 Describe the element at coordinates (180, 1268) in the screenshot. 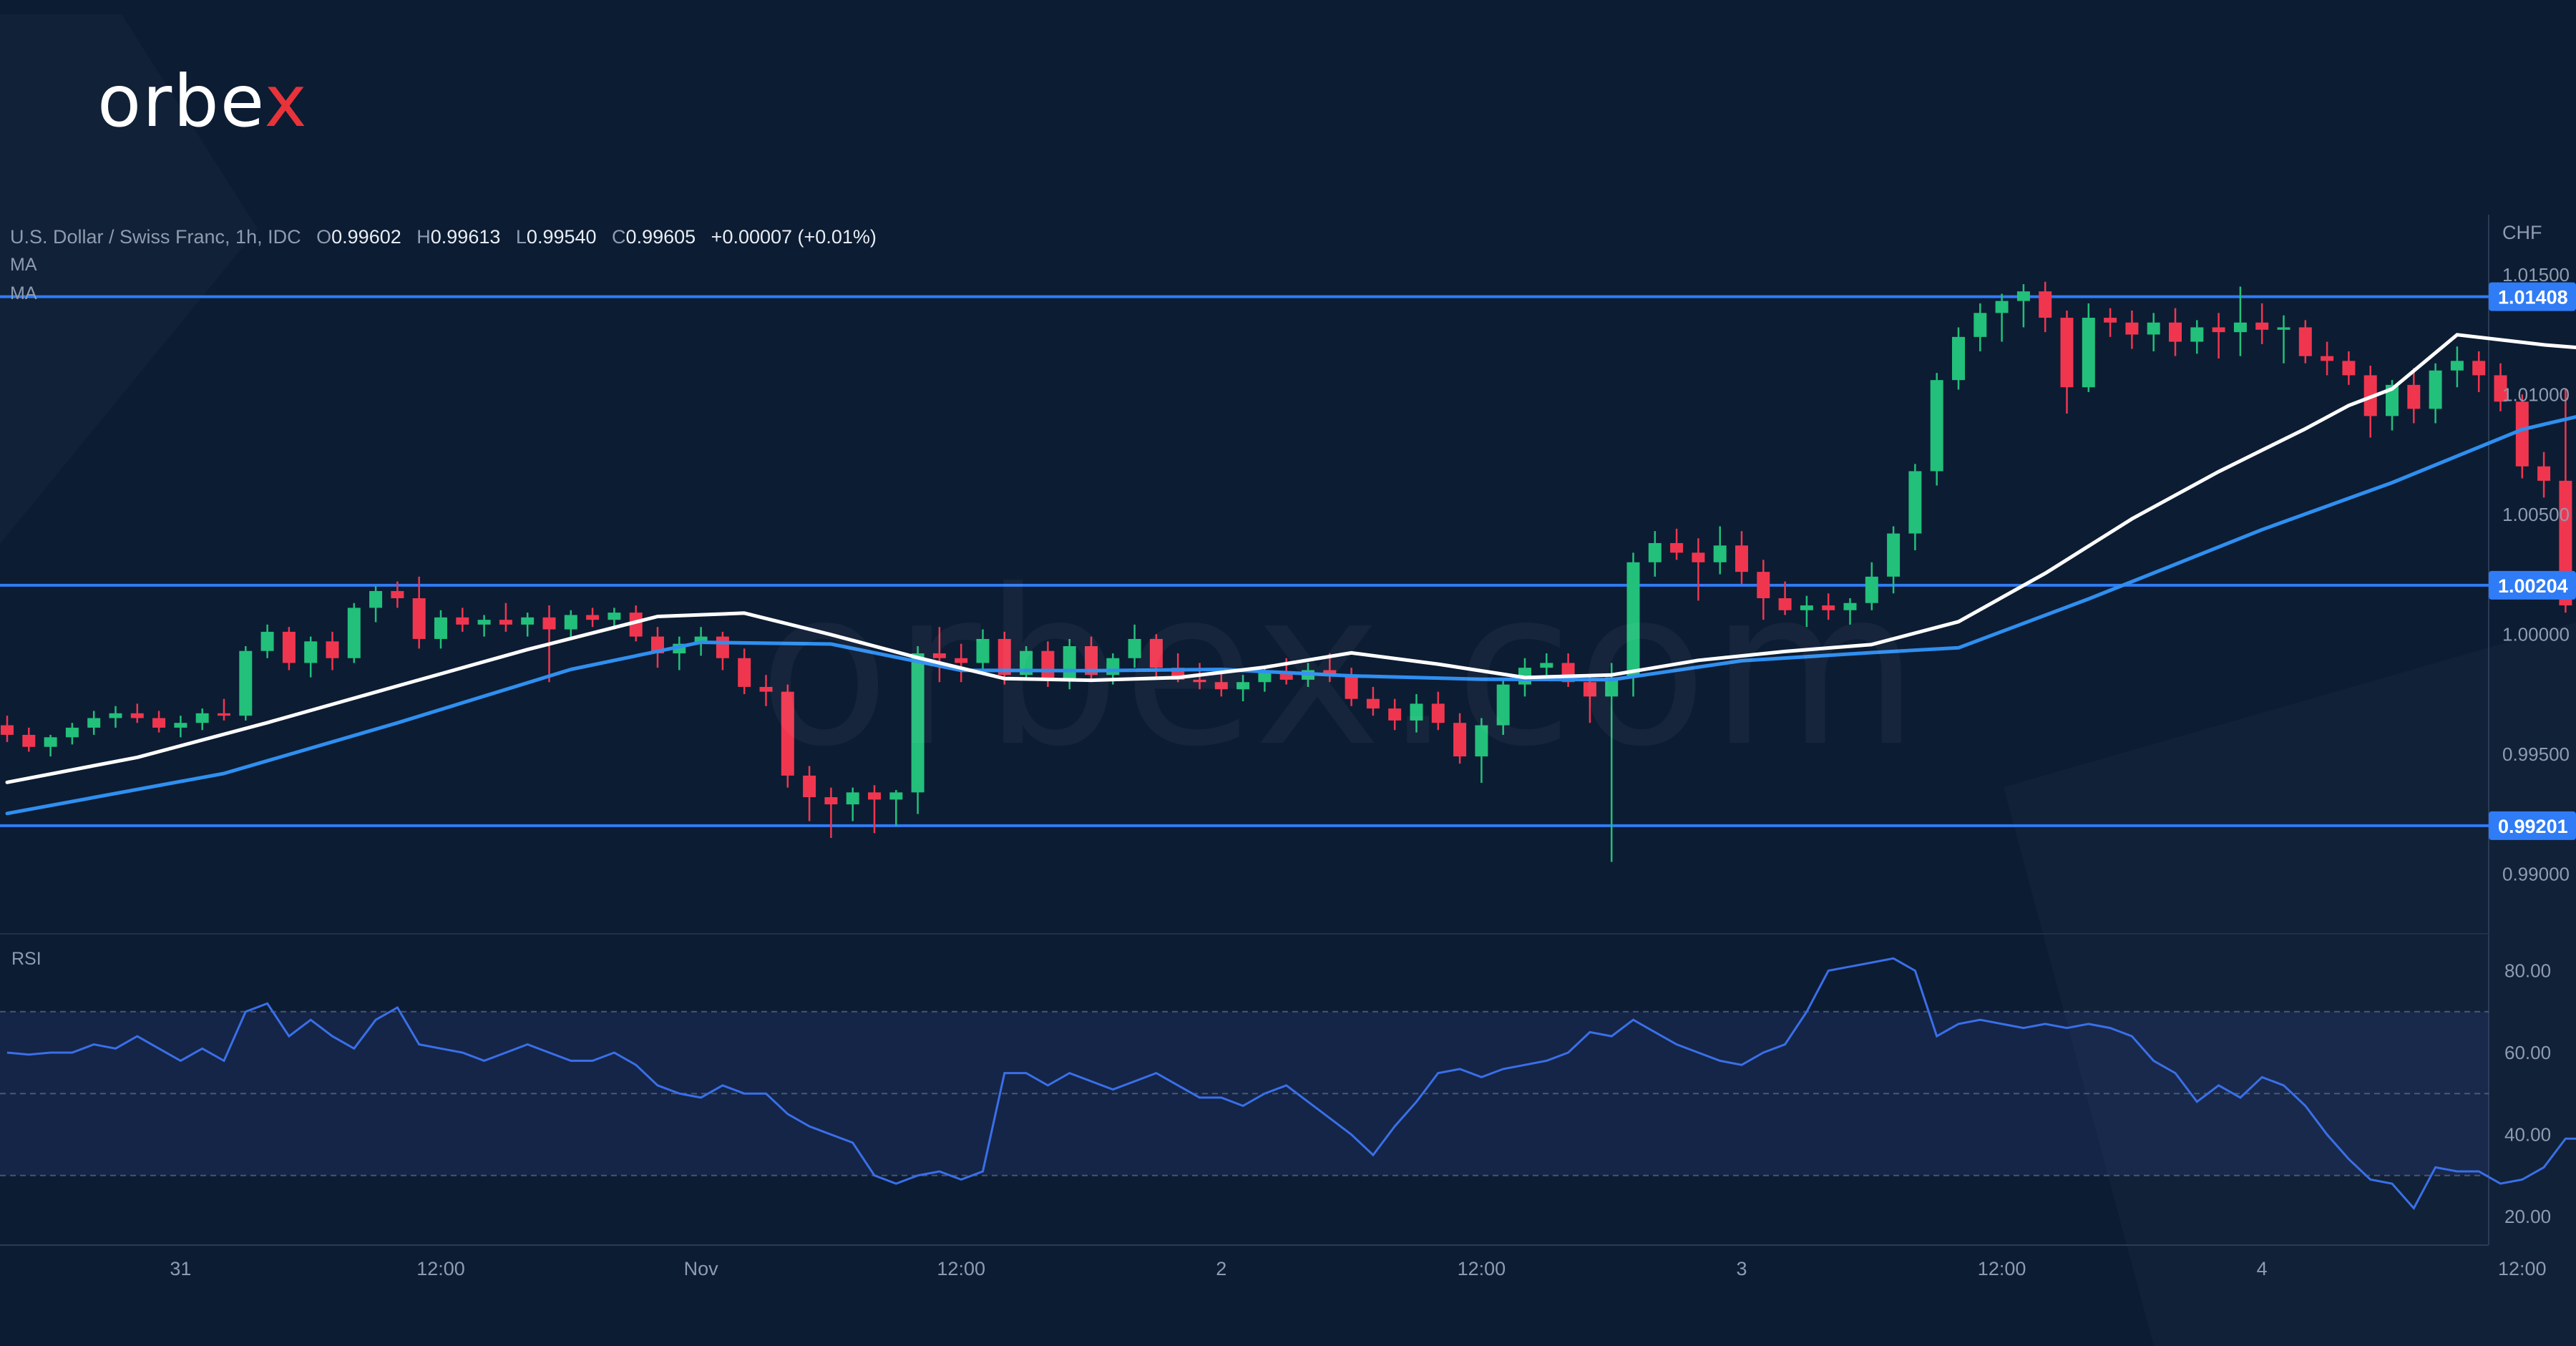

I see `time-tick-label: 31` at that location.